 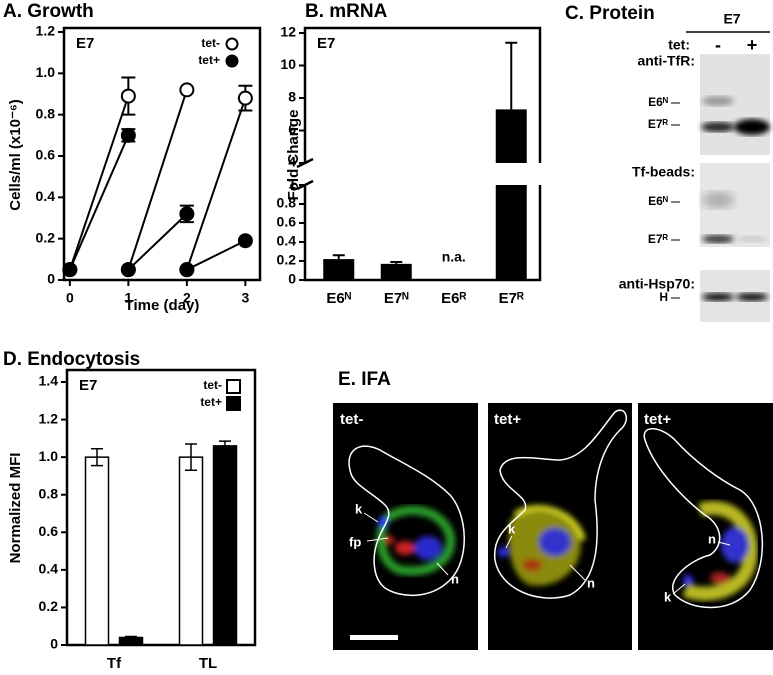 What do you see at coordinates (511, 298) in the screenshot?
I see `x-tick-label: E7ᴿ` at bounding box center [511, 298].